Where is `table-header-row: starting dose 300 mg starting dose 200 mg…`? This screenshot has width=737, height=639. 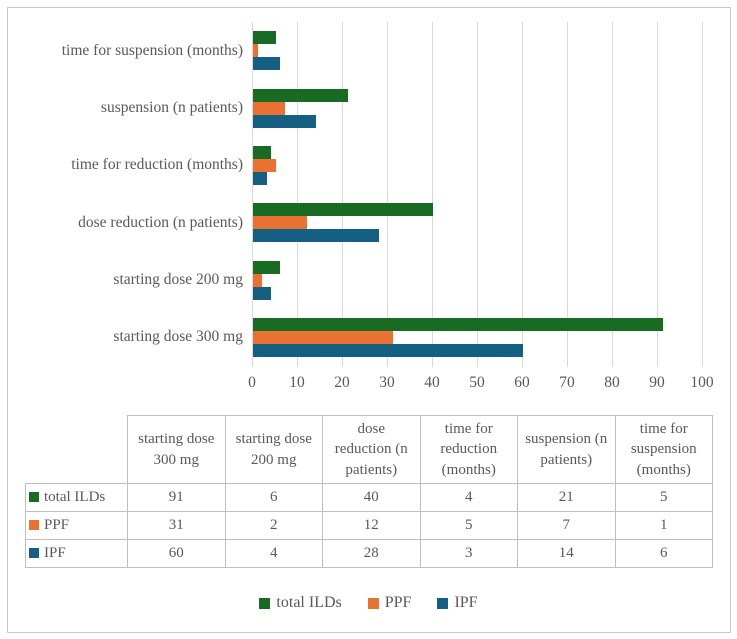 table-header-row: starting dose 300 mg starting dose 200 mg… is located at coordinates (369, 449).